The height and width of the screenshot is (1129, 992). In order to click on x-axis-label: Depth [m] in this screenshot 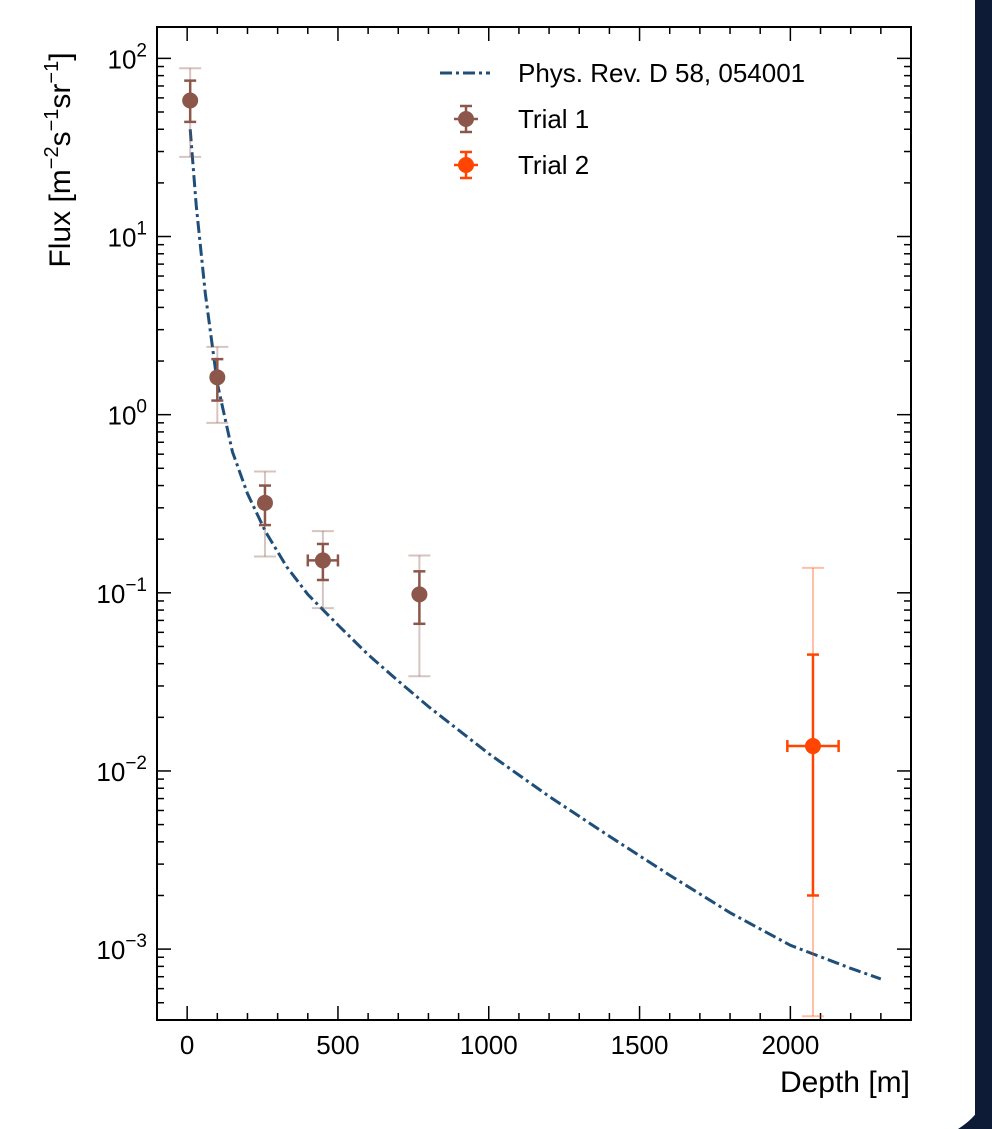, I will do `click(845, 1082)`.